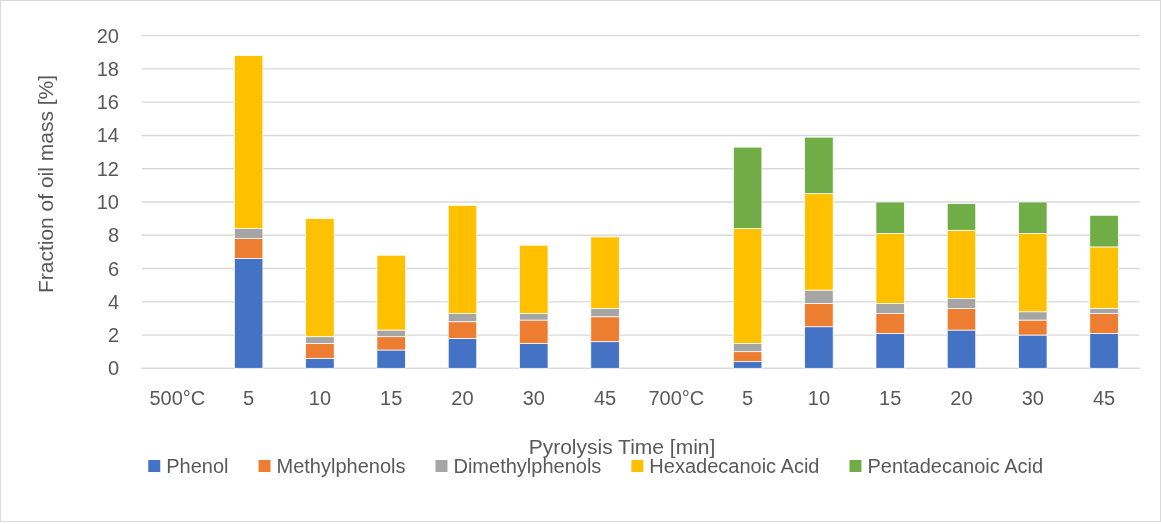 This screenshot has height=524, width=1161. What do you see at coordinates (113, 368) in the screenshot?
I see `y-tick-label: 0` at bounding box center [113, 368].